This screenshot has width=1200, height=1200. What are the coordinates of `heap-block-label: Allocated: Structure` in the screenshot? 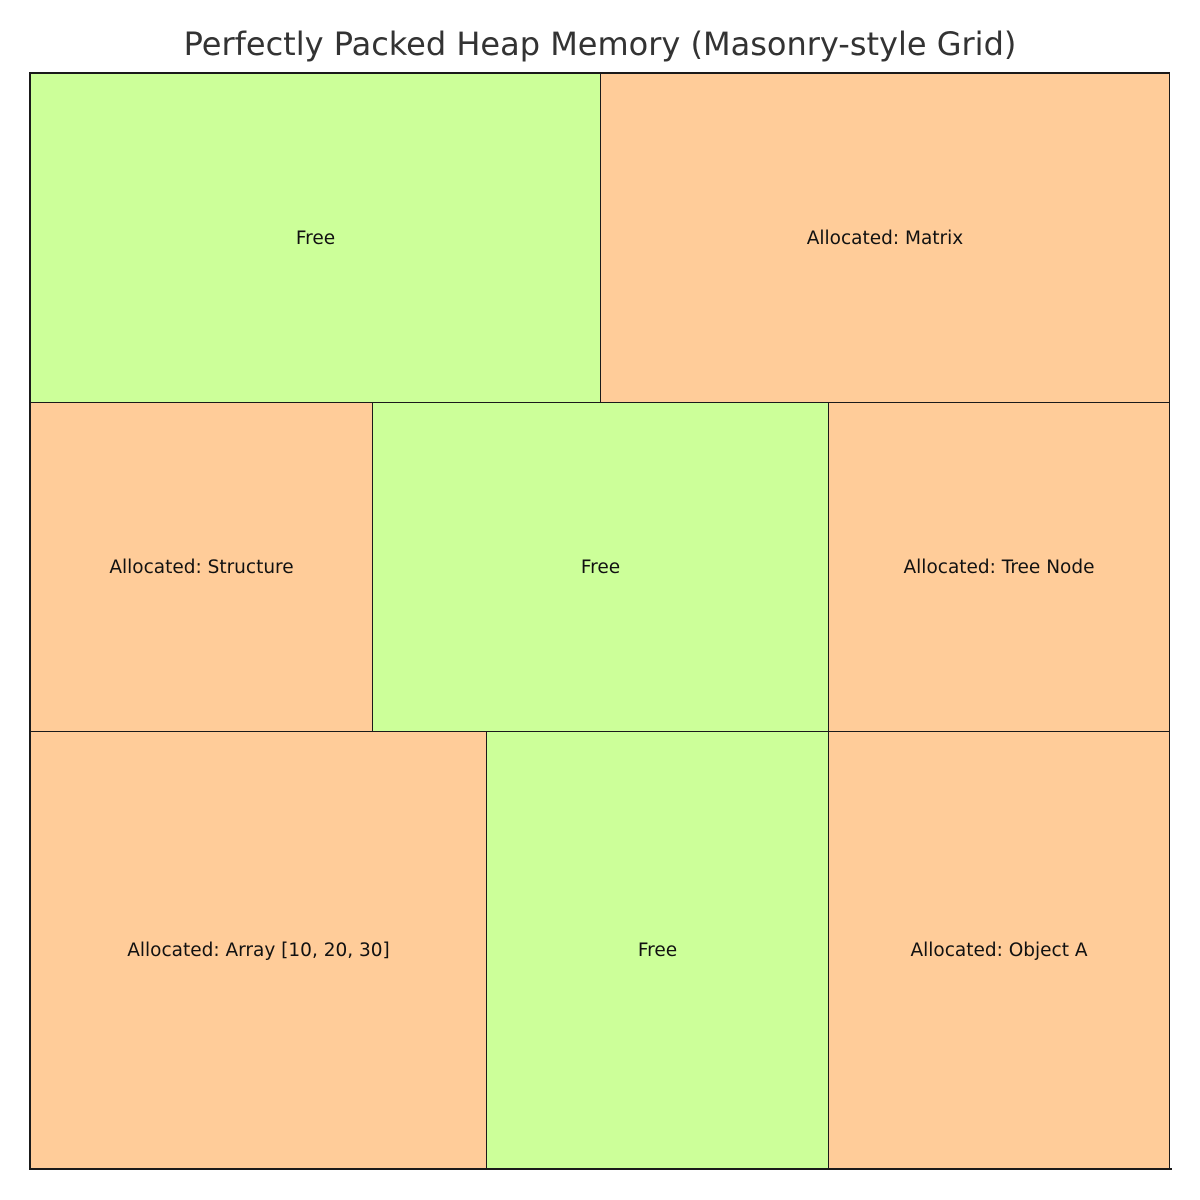 It's located at (201, 567).